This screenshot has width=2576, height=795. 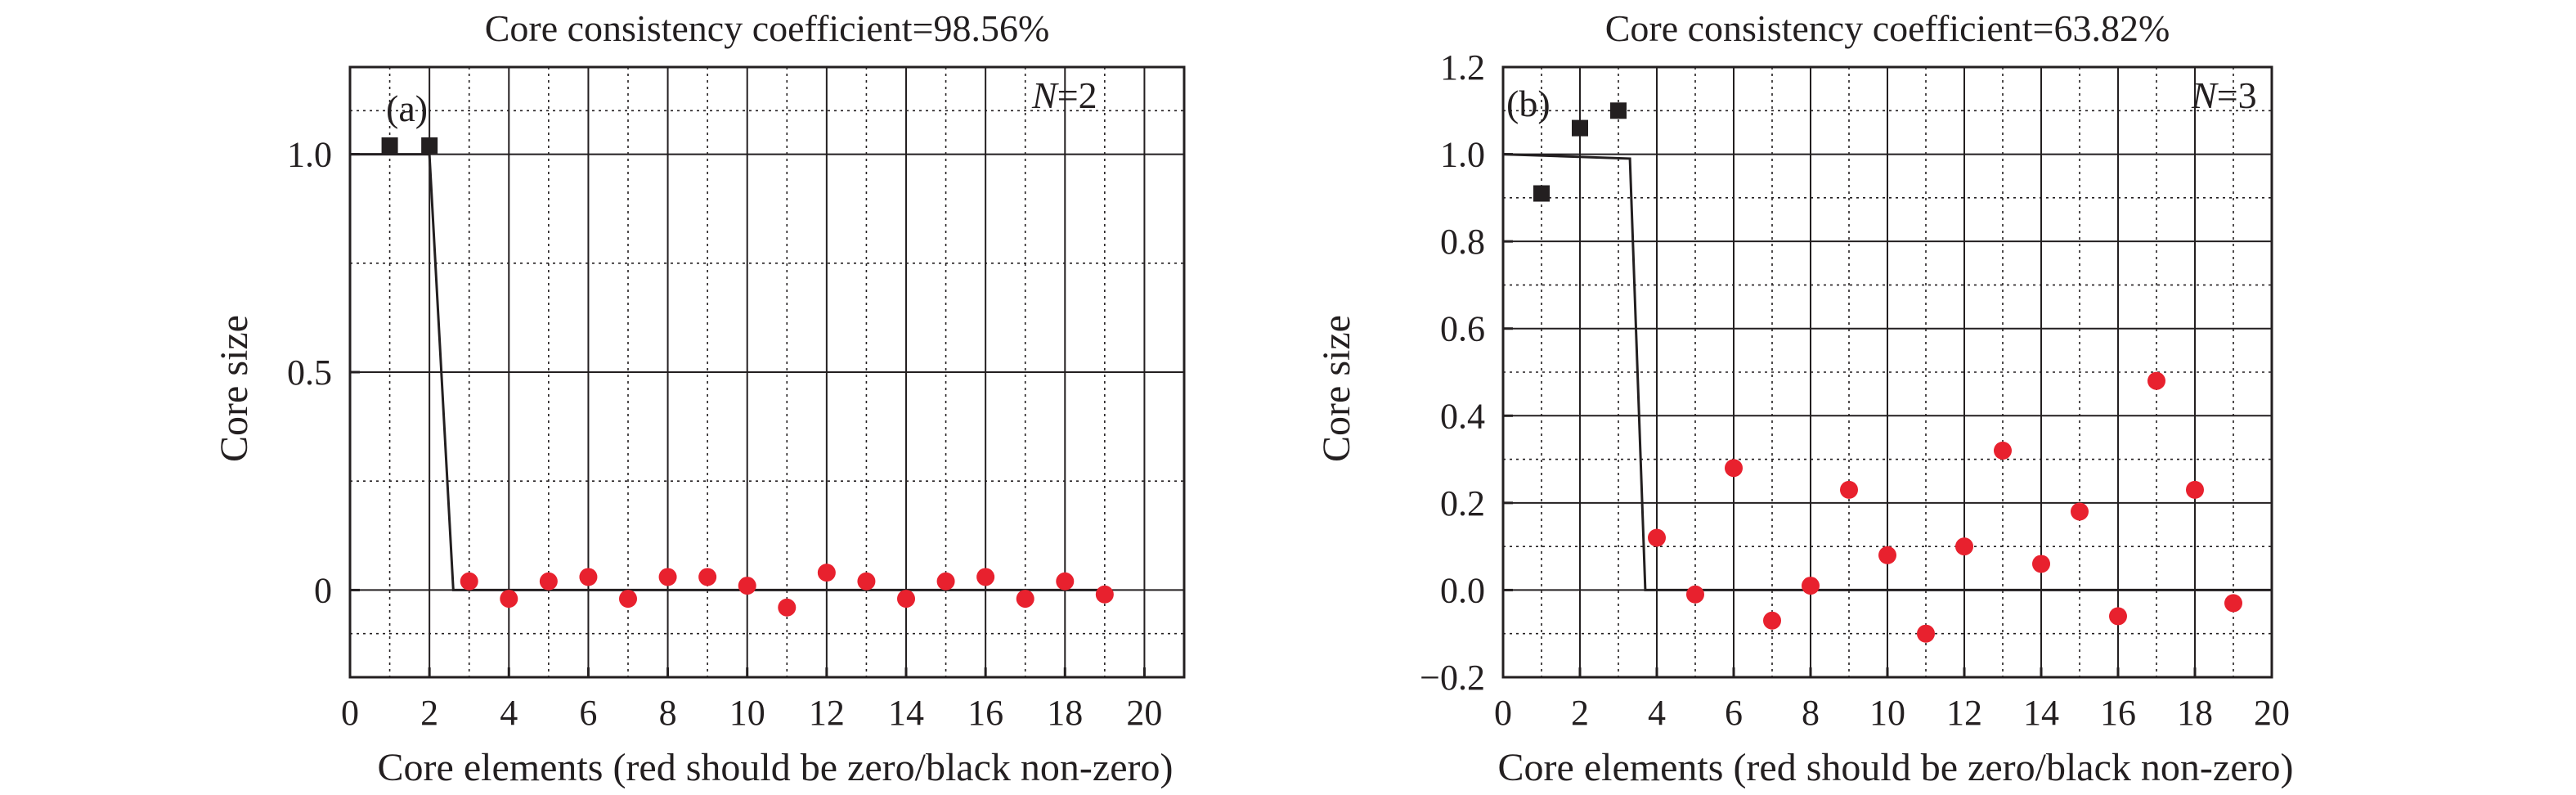 I want to click on component-count-annotation: N=3, so click(x=2224, y=95).